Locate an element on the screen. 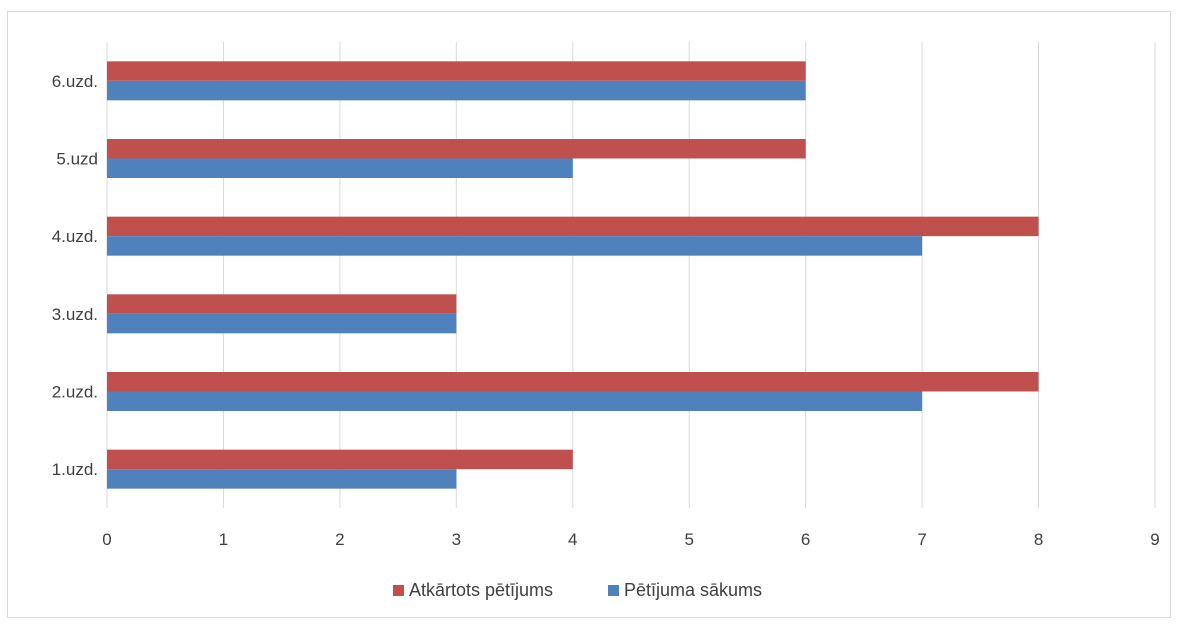 The width and height of the screenshot is (1178, 624). x-tick-label: 0 is located at coordinates (106, 539).